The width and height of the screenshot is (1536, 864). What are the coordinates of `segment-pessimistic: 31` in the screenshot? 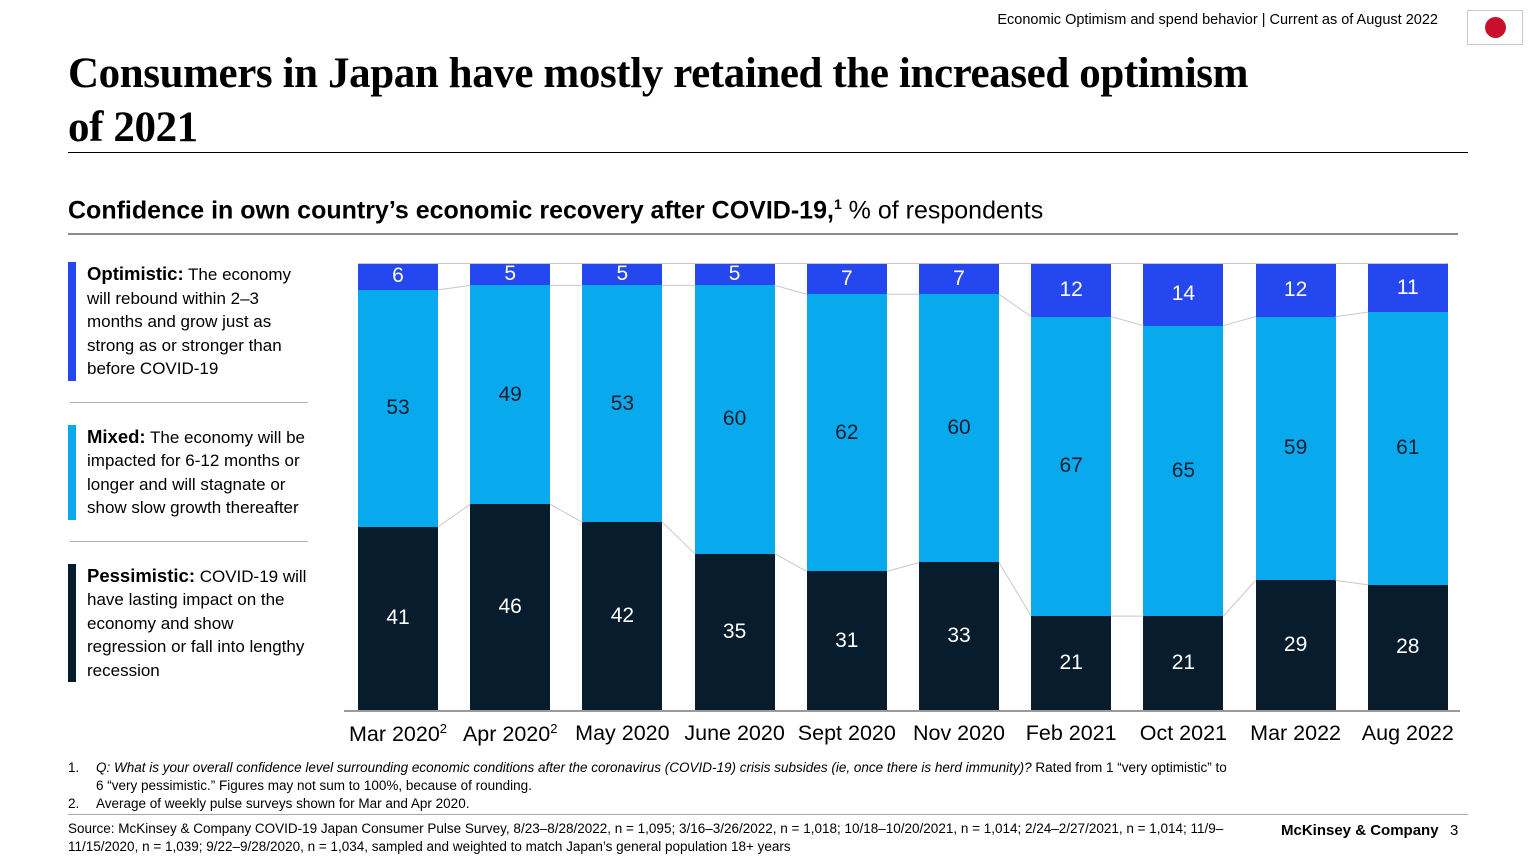 It's located at (846, 640).